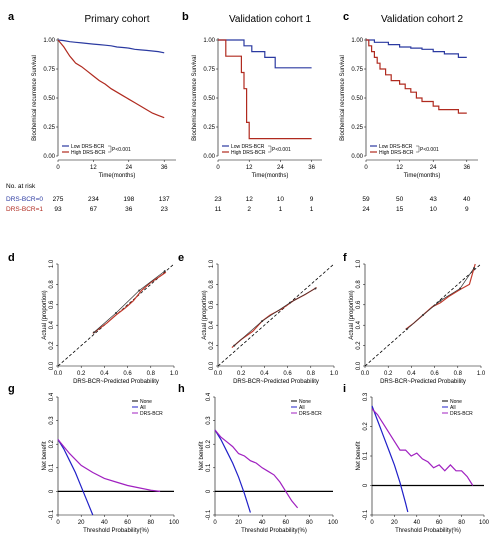 This screenshot has height=550, width=503. What do you see at coordinates (346, 17) in the screenshot?
I see `panel-letter: c` at bounding box center [346, 17].